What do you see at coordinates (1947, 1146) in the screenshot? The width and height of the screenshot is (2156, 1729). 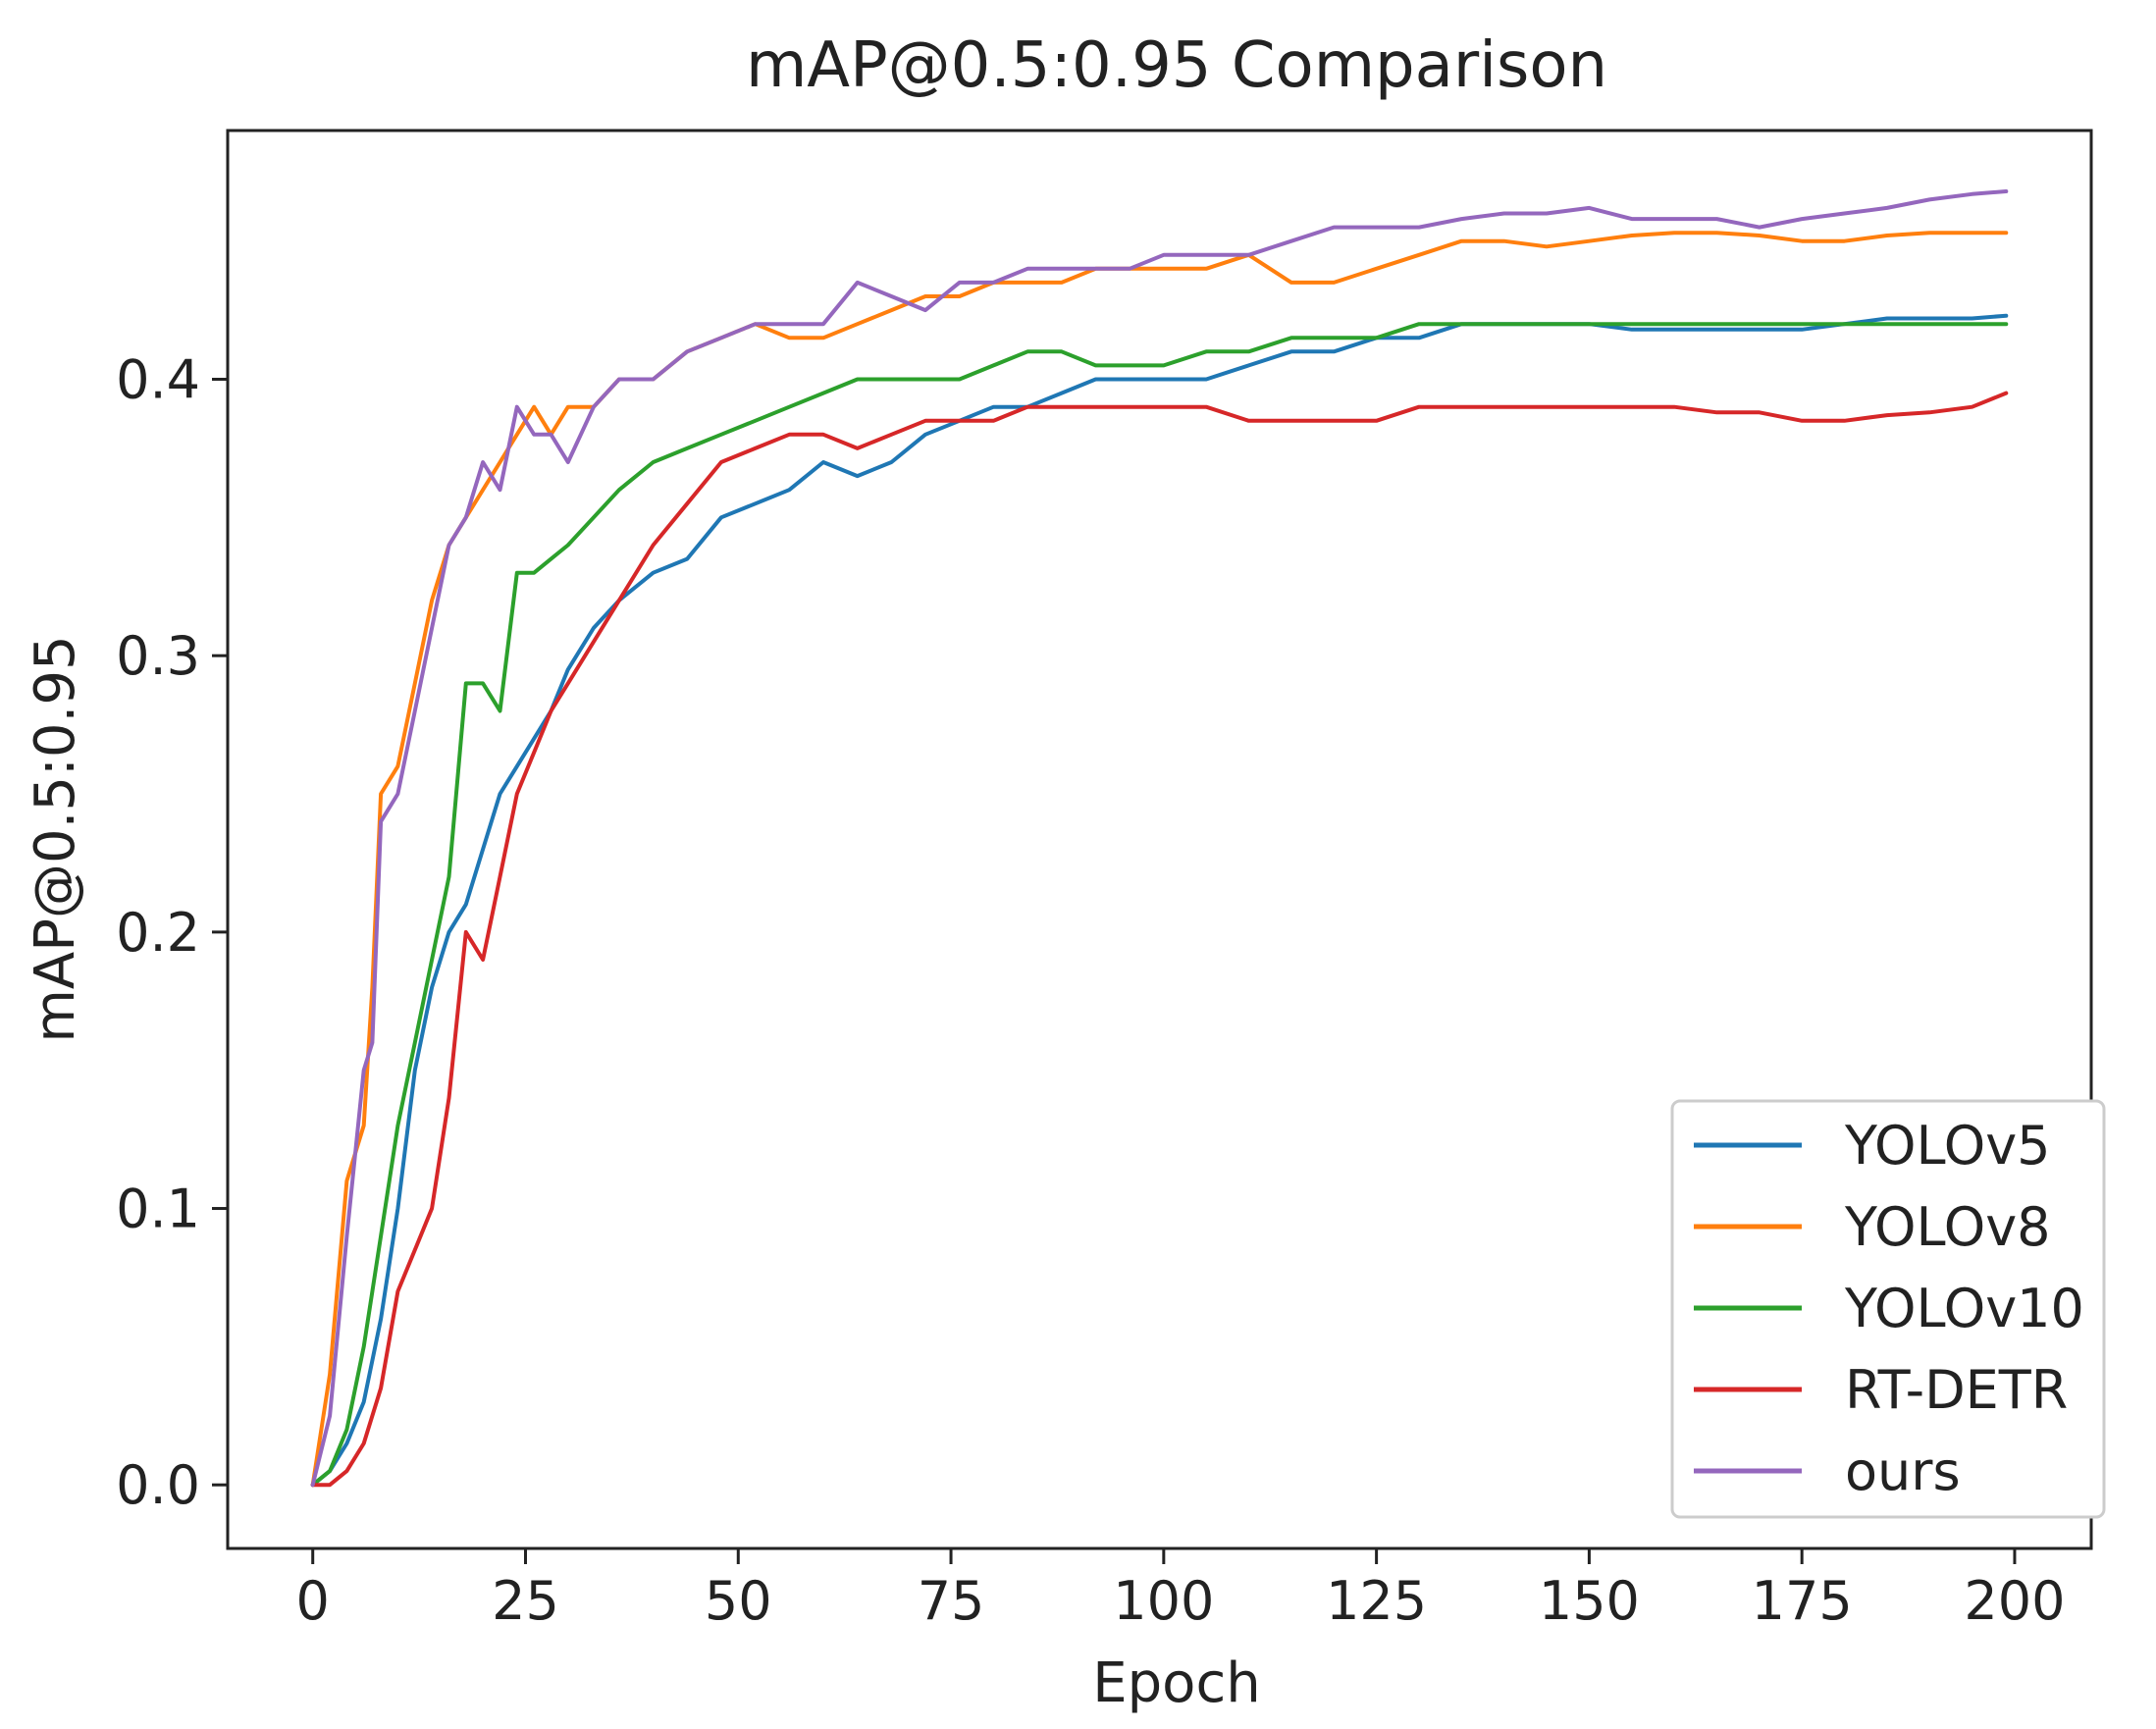 I see `legend-label: YOLOv5` at bounding box center [1947, 1146].